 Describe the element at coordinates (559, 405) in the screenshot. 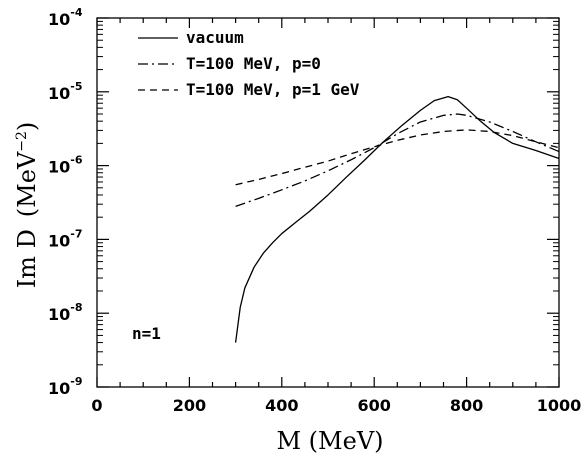

I see `x-tick-label: 1000` at that location.